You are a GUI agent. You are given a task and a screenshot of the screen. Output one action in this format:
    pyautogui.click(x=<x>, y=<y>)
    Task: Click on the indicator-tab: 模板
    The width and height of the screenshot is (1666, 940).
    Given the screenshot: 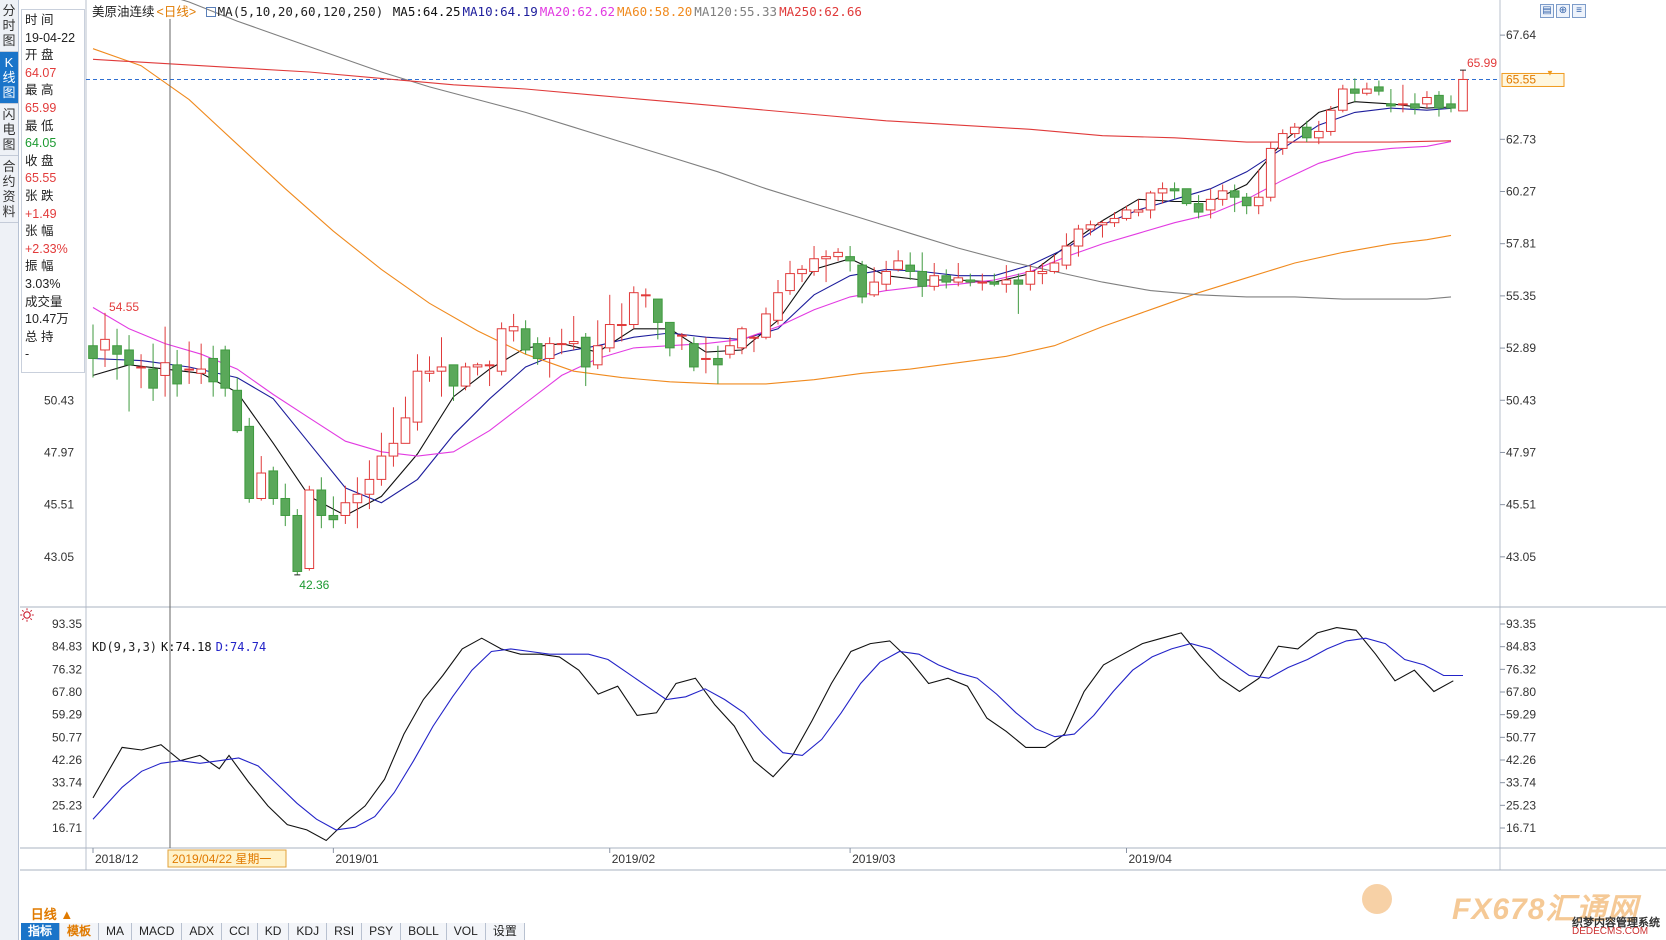 What is the action you would take?
    pyautogui.click(x=80, y=931)
    